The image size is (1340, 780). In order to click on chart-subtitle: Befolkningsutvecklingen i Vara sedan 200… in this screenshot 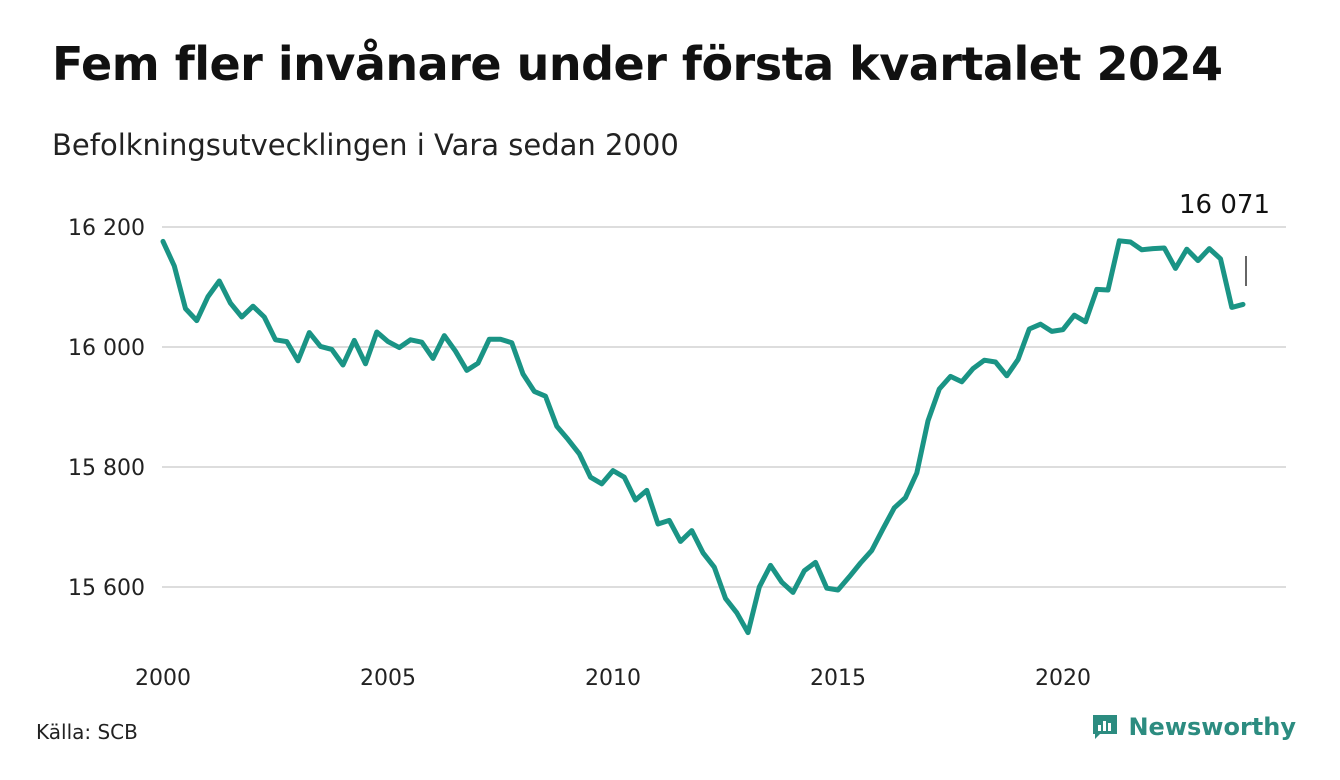, I will do `click(365, 145)`.